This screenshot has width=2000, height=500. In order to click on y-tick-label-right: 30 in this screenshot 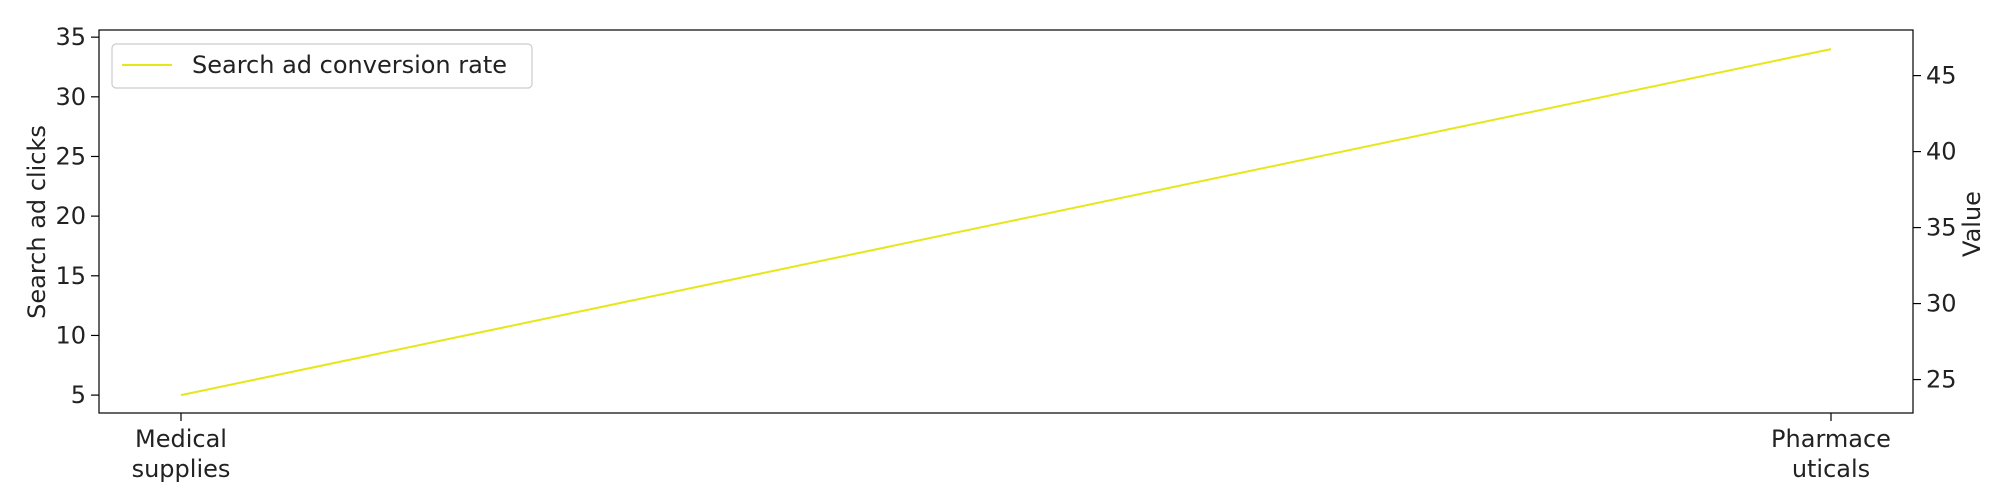, I will do `click(1941, 304)`.